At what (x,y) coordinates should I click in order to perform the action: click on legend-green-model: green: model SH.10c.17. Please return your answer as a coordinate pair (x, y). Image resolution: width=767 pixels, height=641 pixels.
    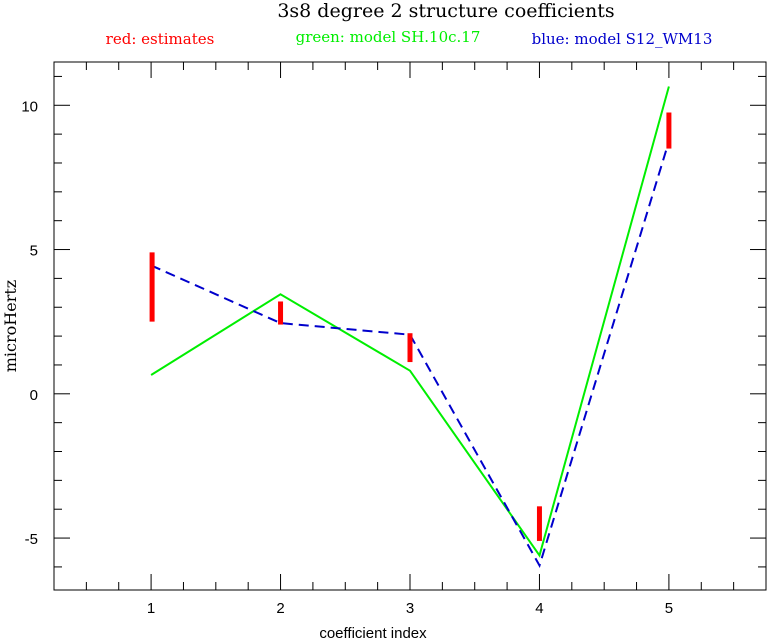
    Looking at the image, I should click on (388, 37).